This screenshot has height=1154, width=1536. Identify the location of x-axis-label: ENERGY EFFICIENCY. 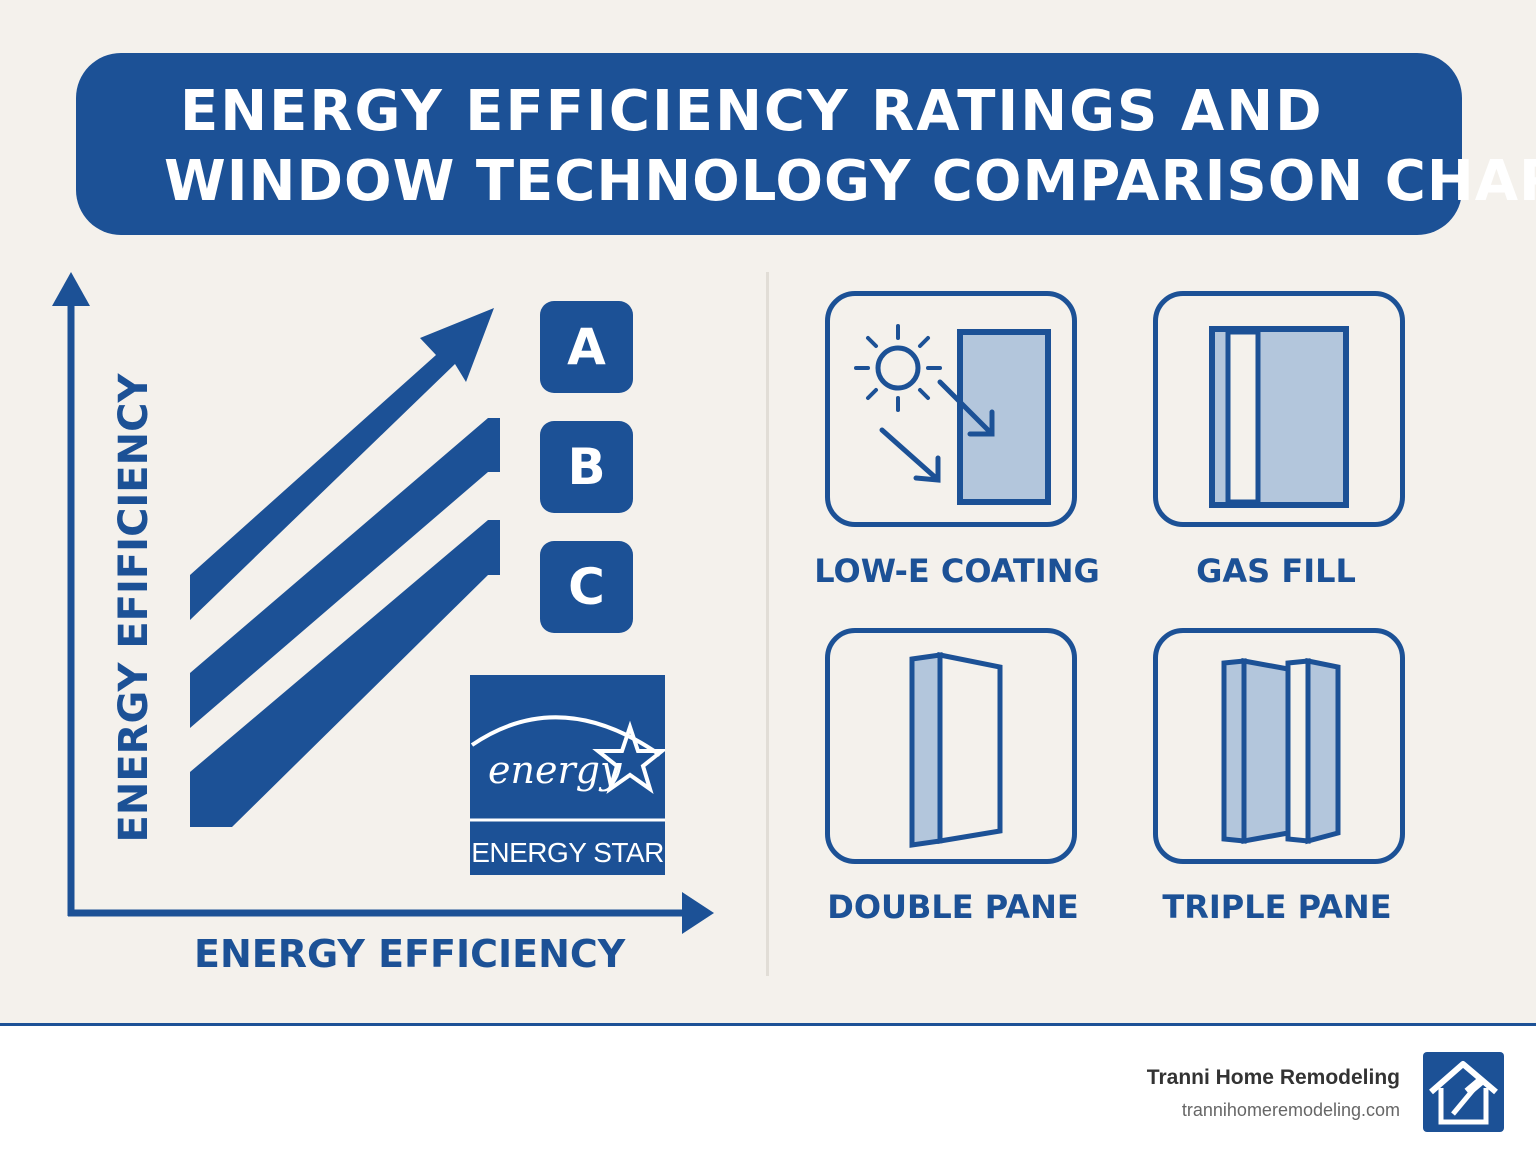
(410, 954).